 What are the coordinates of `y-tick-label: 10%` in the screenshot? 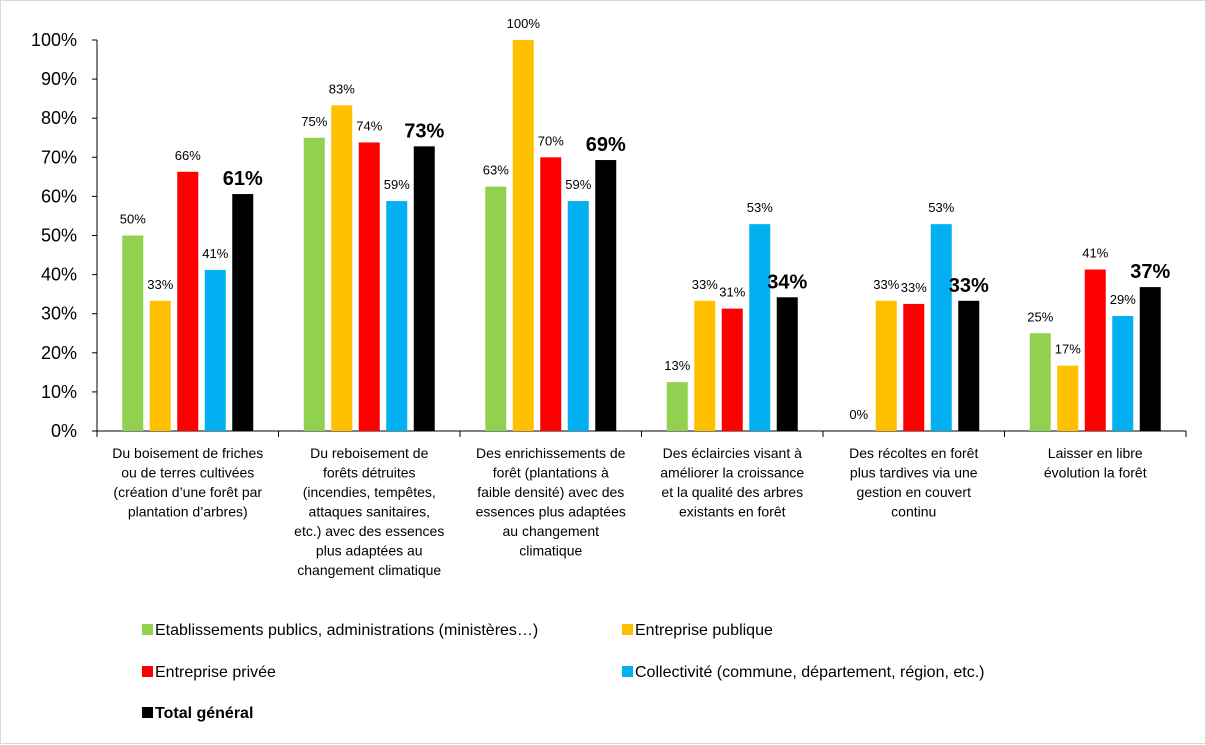 It's located at (59, 392).